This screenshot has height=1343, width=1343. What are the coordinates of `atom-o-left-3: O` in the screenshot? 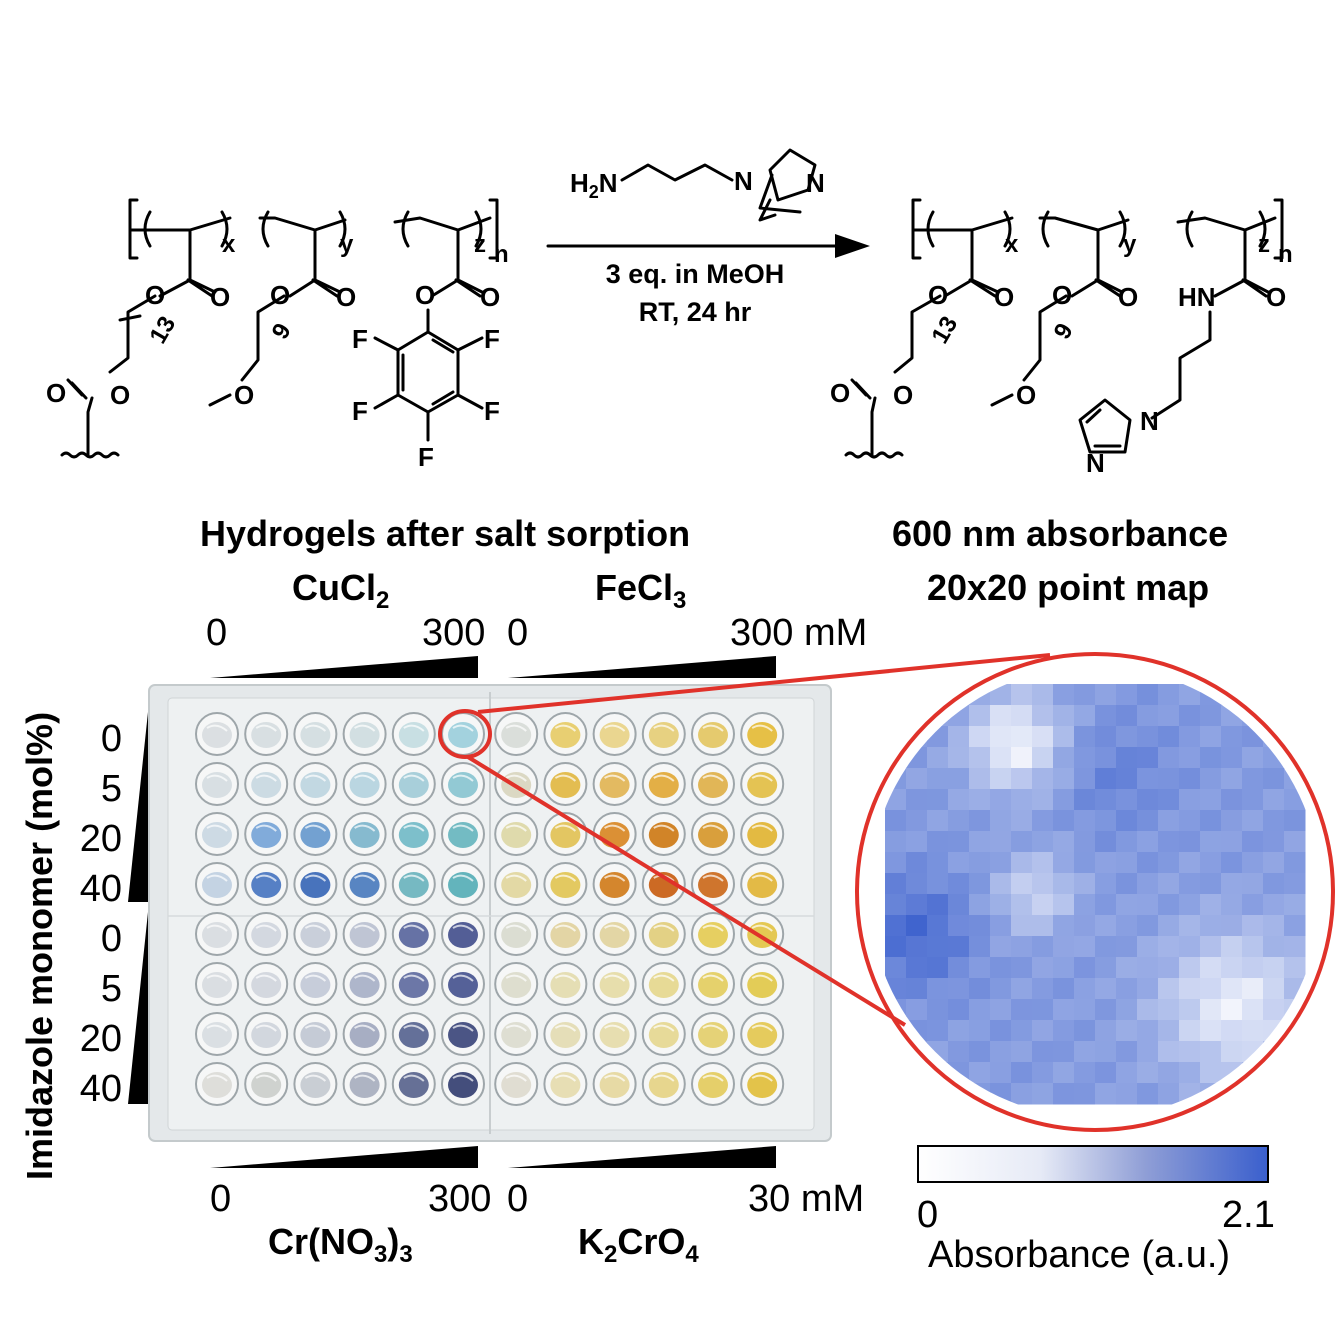 It's located at (120, 395).